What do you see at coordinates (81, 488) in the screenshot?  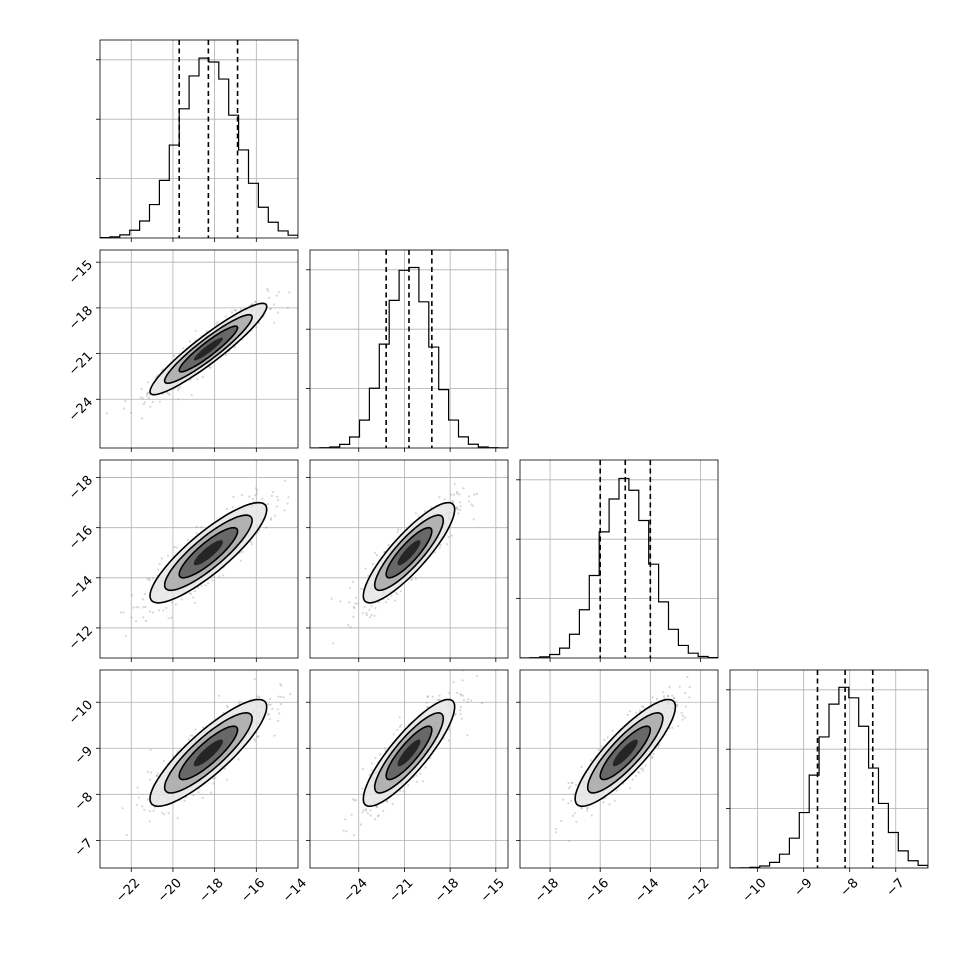 I see `y-tick-label-2-3: −18` at bounding box center [81, 488].